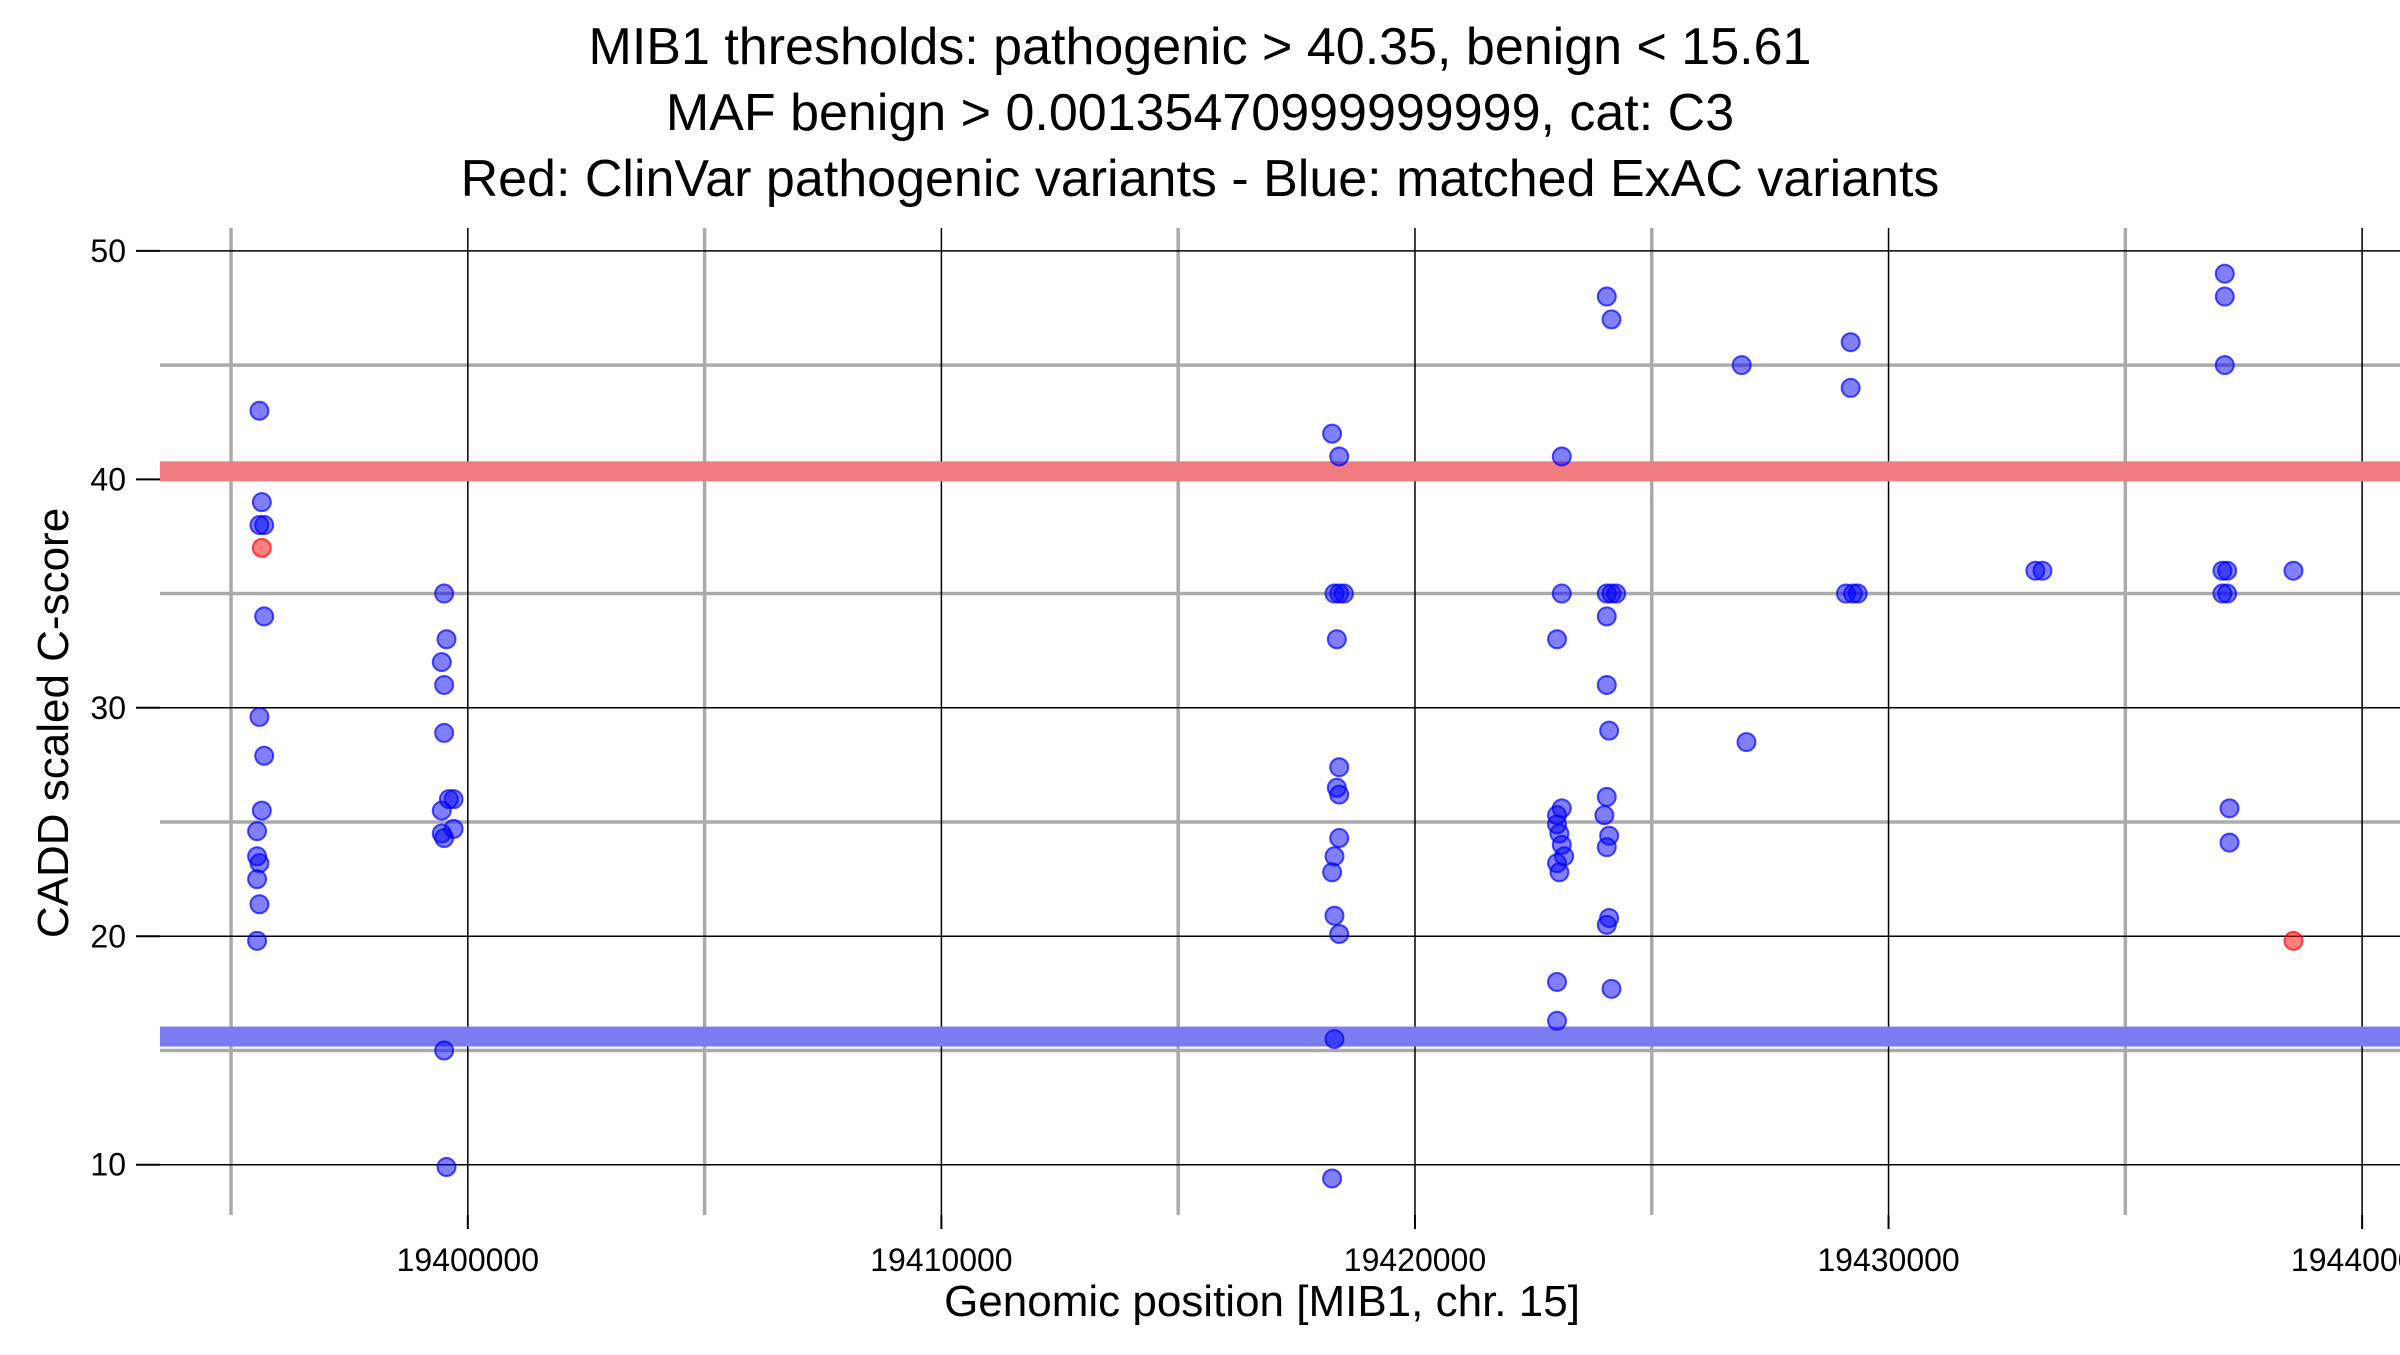 The width and height of the screenshot is (2400, 1355). What do you see at coordinates (1262, 1301) in the screenshot?
I see `x-axis-title: Genomic position [MIB1, chr. 15]` at bounding box center [1262, 1301].